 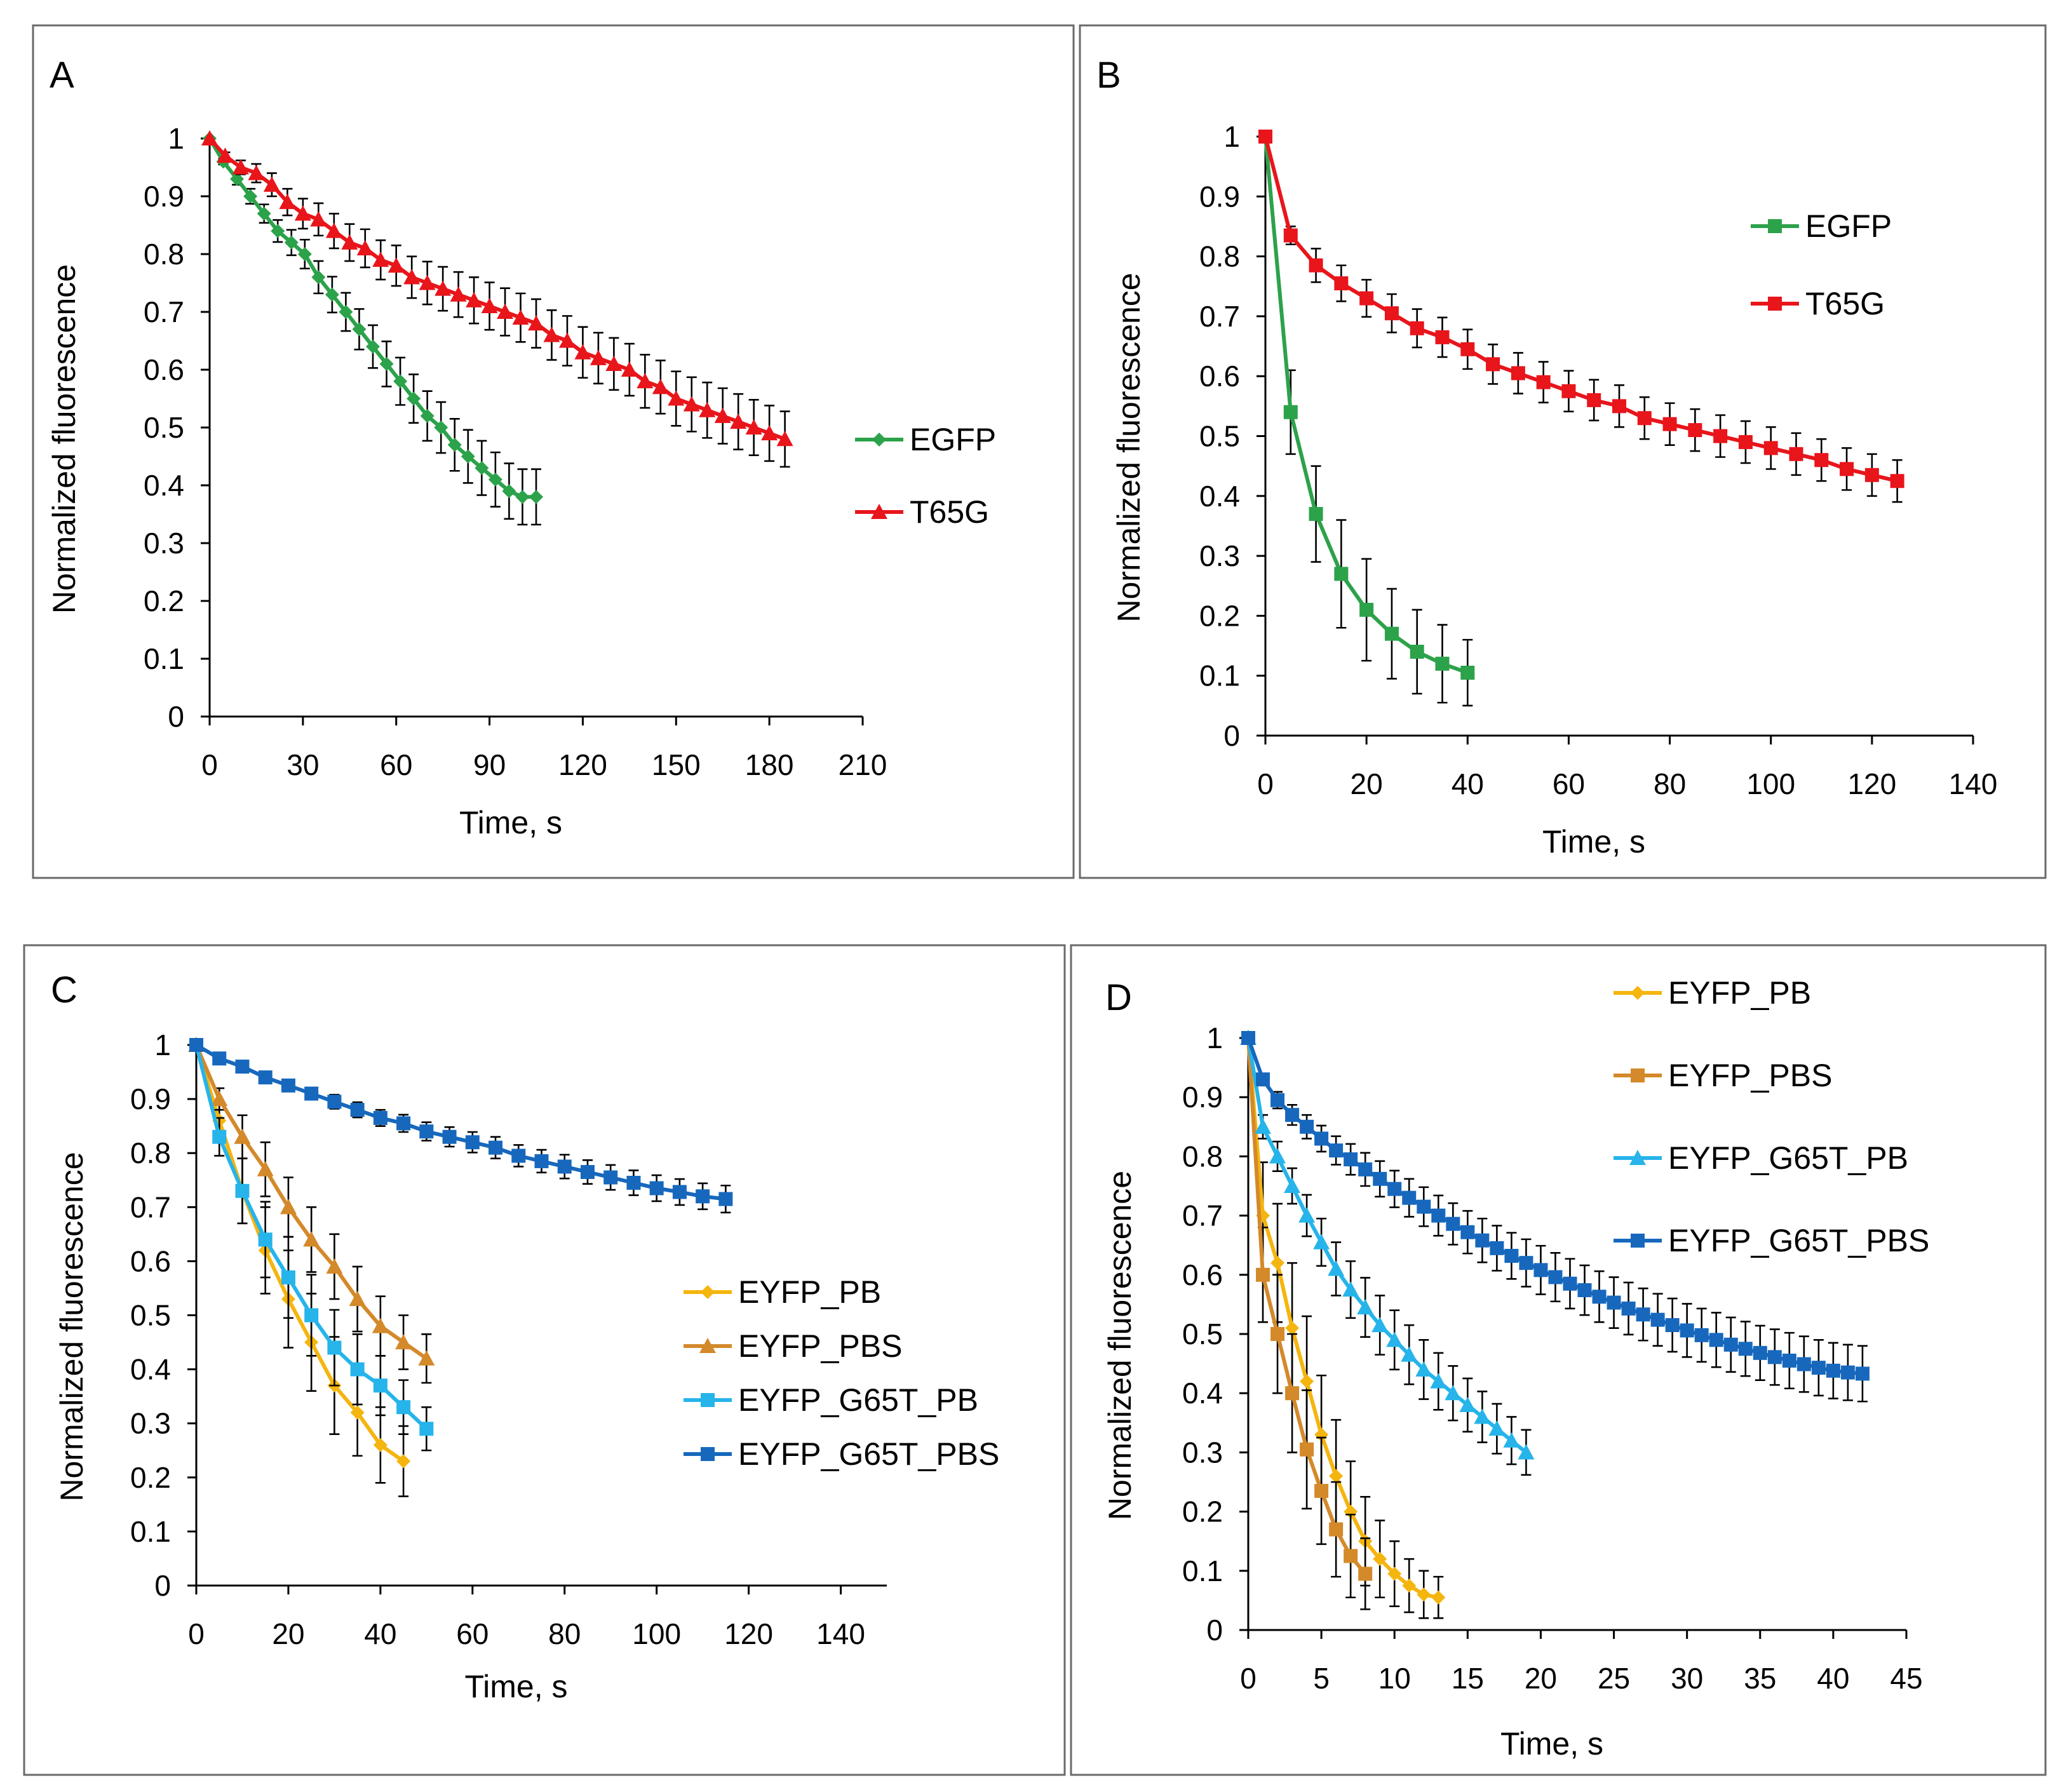 What do you see at coordinates (1760, 1678) in the screenshot?
I see `x-tick-label-d: 35` at bounding box center [1760, 1678].